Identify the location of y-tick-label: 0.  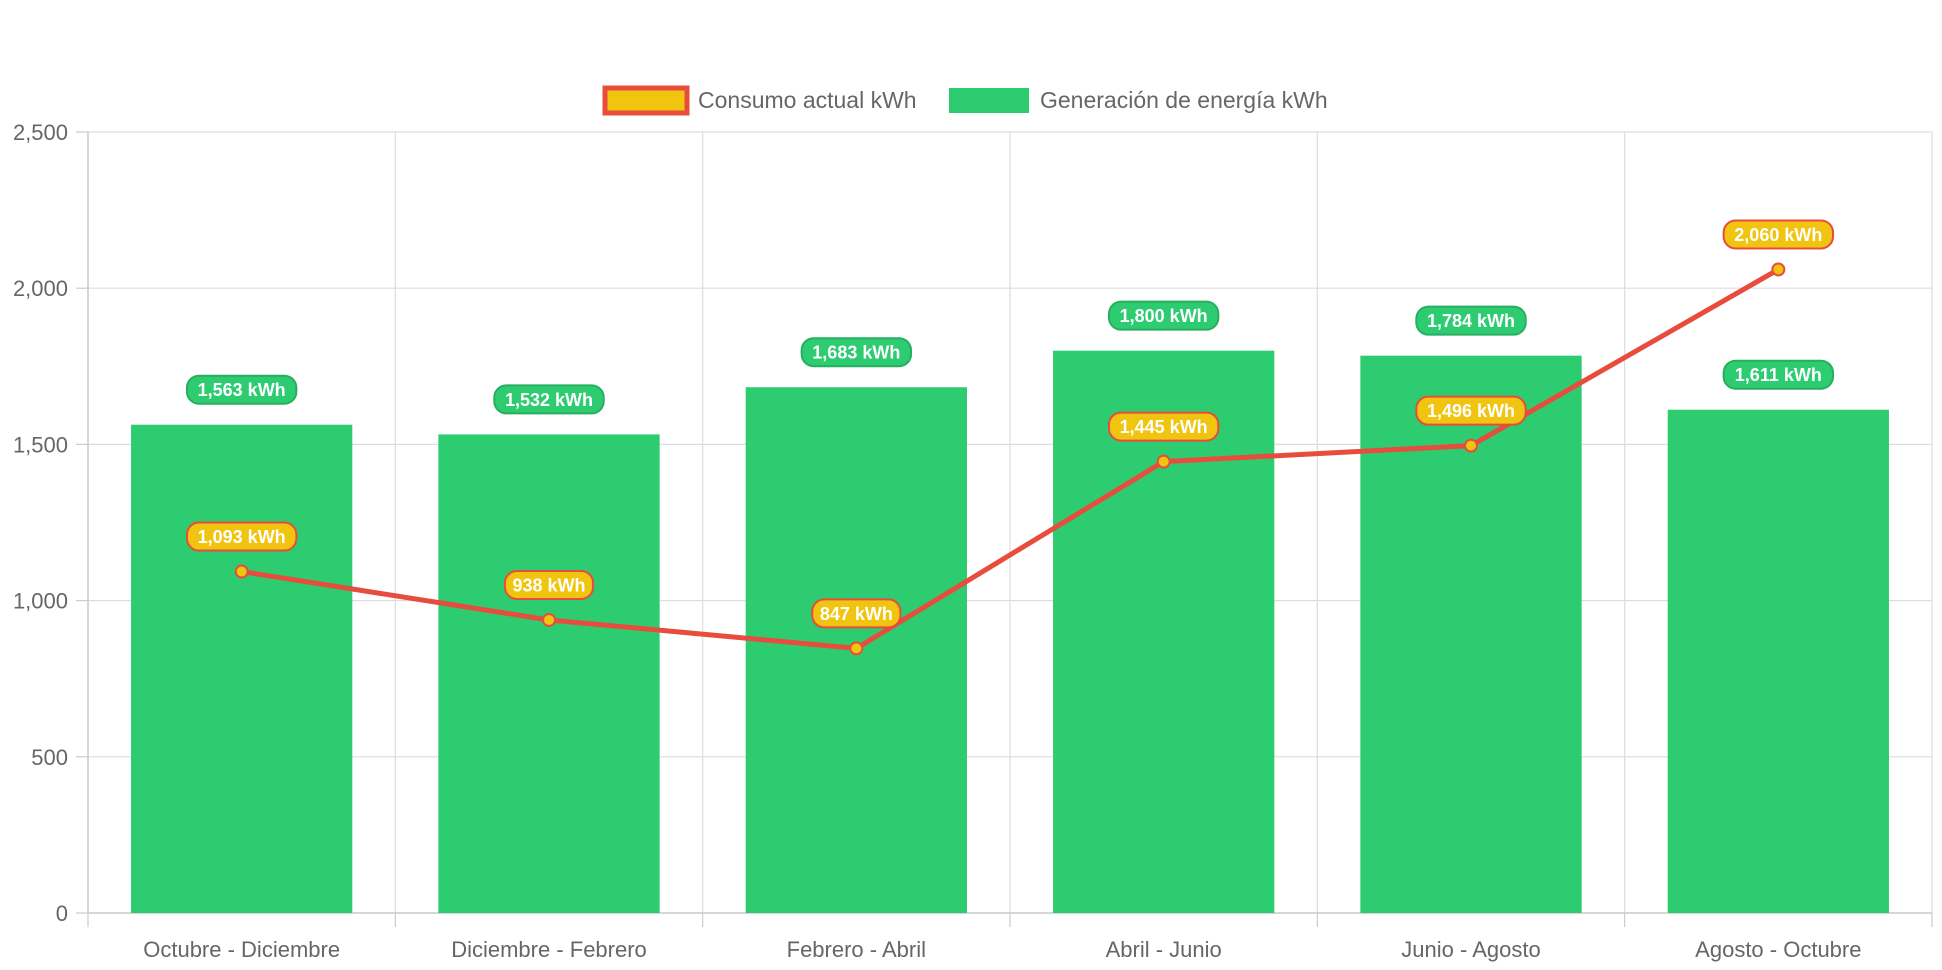
(62, 913).